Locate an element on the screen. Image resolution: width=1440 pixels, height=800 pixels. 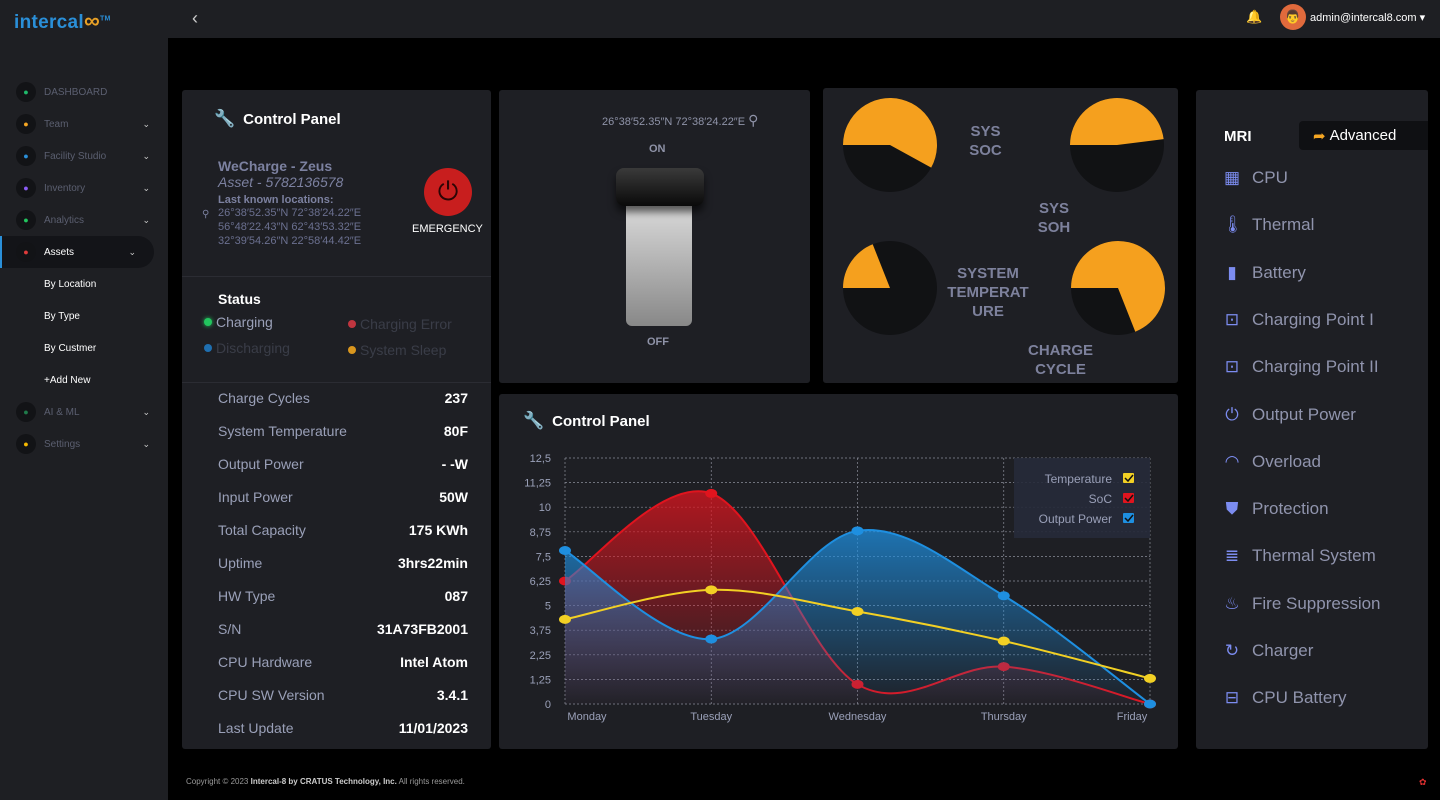
user-menu: admin@intercal8.com ▾ is located at coordinates (1368, 18).